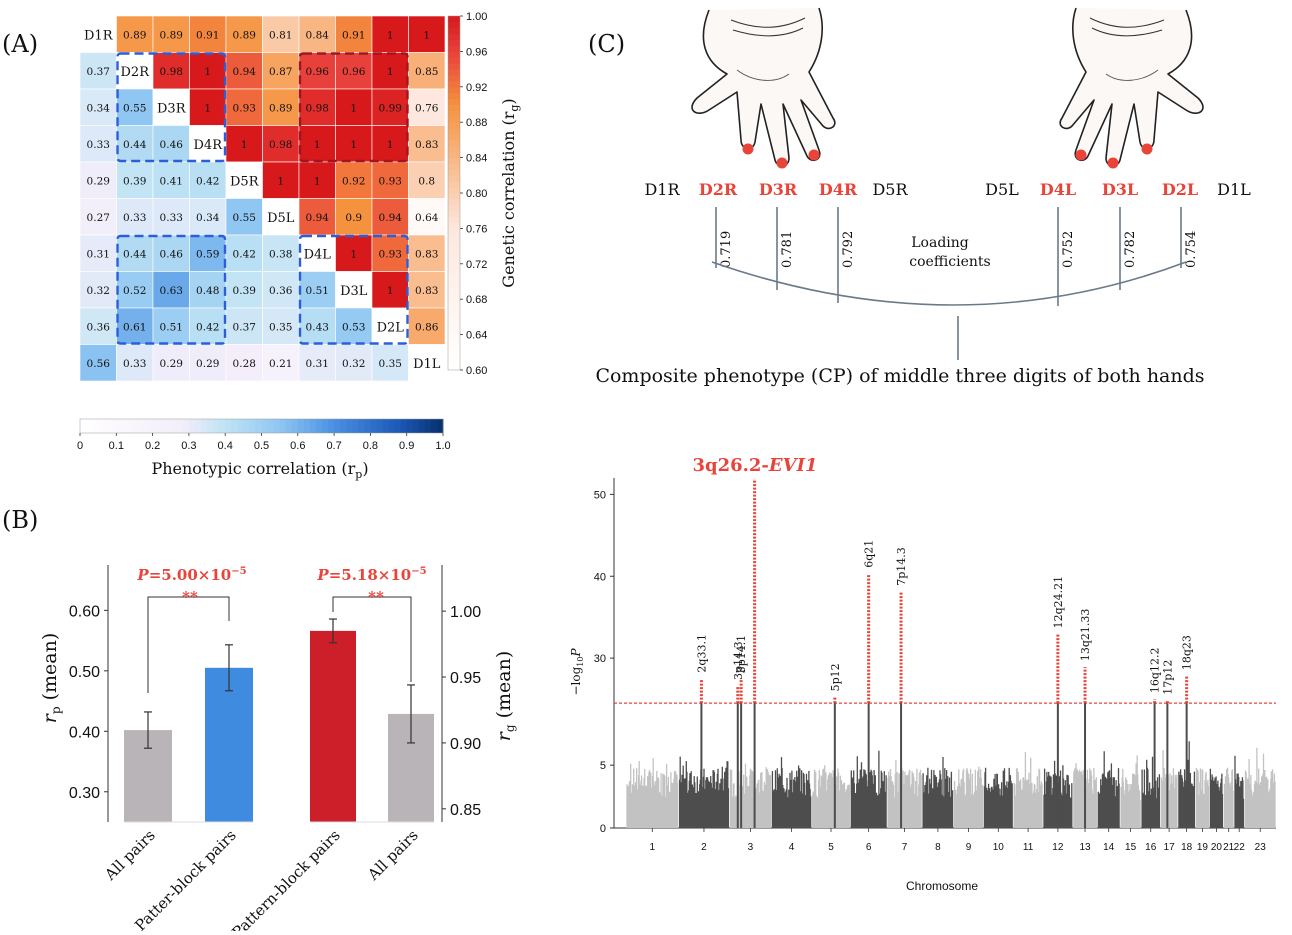  I want to click on heatmap-diagonal-label: D1L, so click(427, 364).